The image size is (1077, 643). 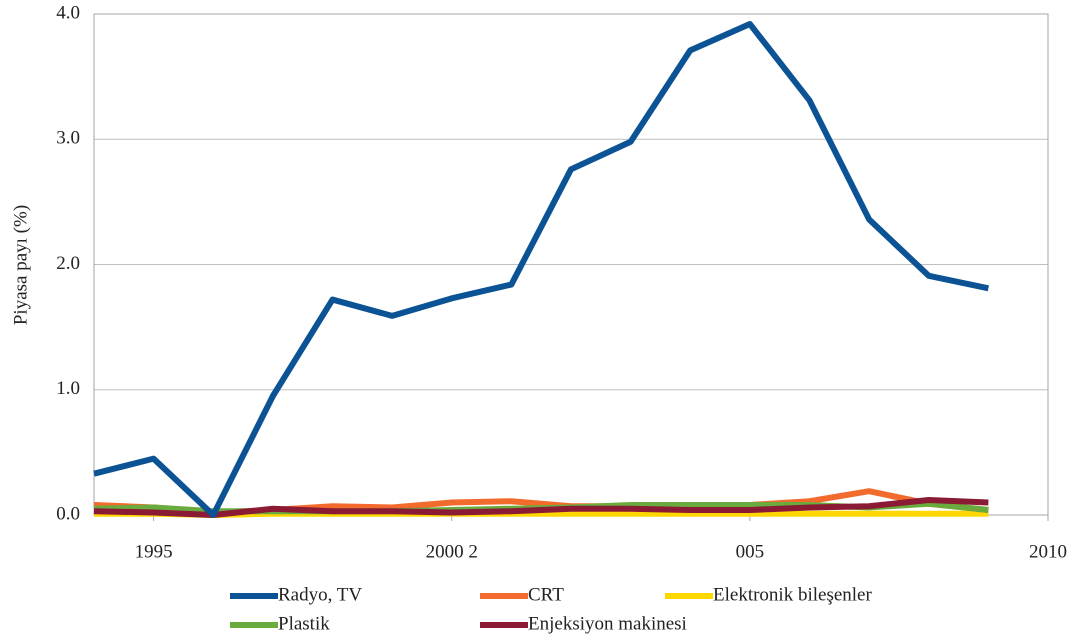 I want to click on legend-label: CRT, so click(x=546, y=594).